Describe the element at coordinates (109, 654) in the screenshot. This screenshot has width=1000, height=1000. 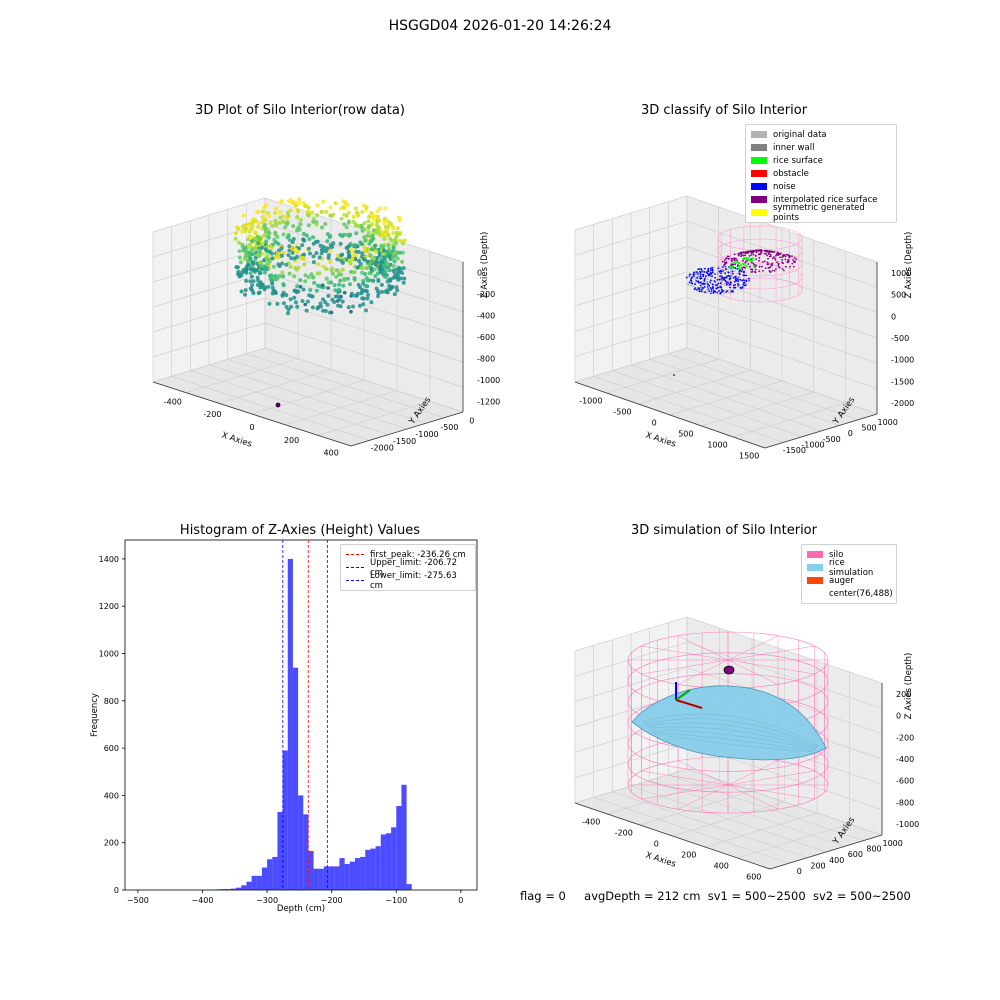
I see `y-tick-label: 1000` at that location.